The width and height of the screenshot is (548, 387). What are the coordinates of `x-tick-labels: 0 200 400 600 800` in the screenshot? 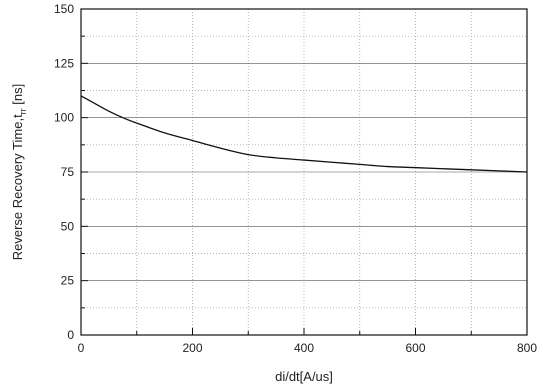 It's located at (308, 348).